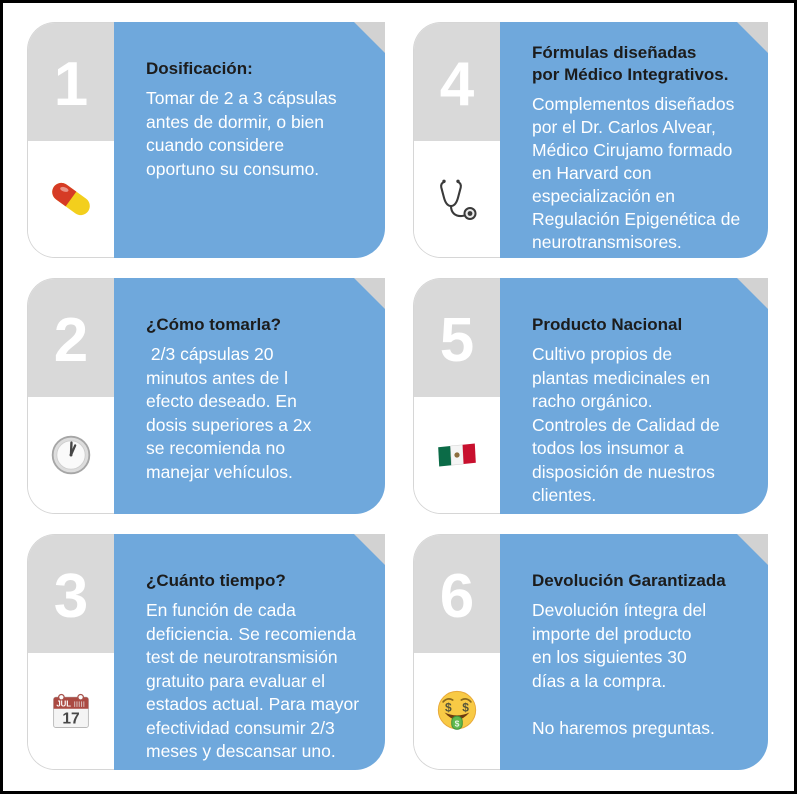 Image resolution: width=800 pixels, height=800 pixels. I want to click on number-tab-5: 5, so click(456, 396).